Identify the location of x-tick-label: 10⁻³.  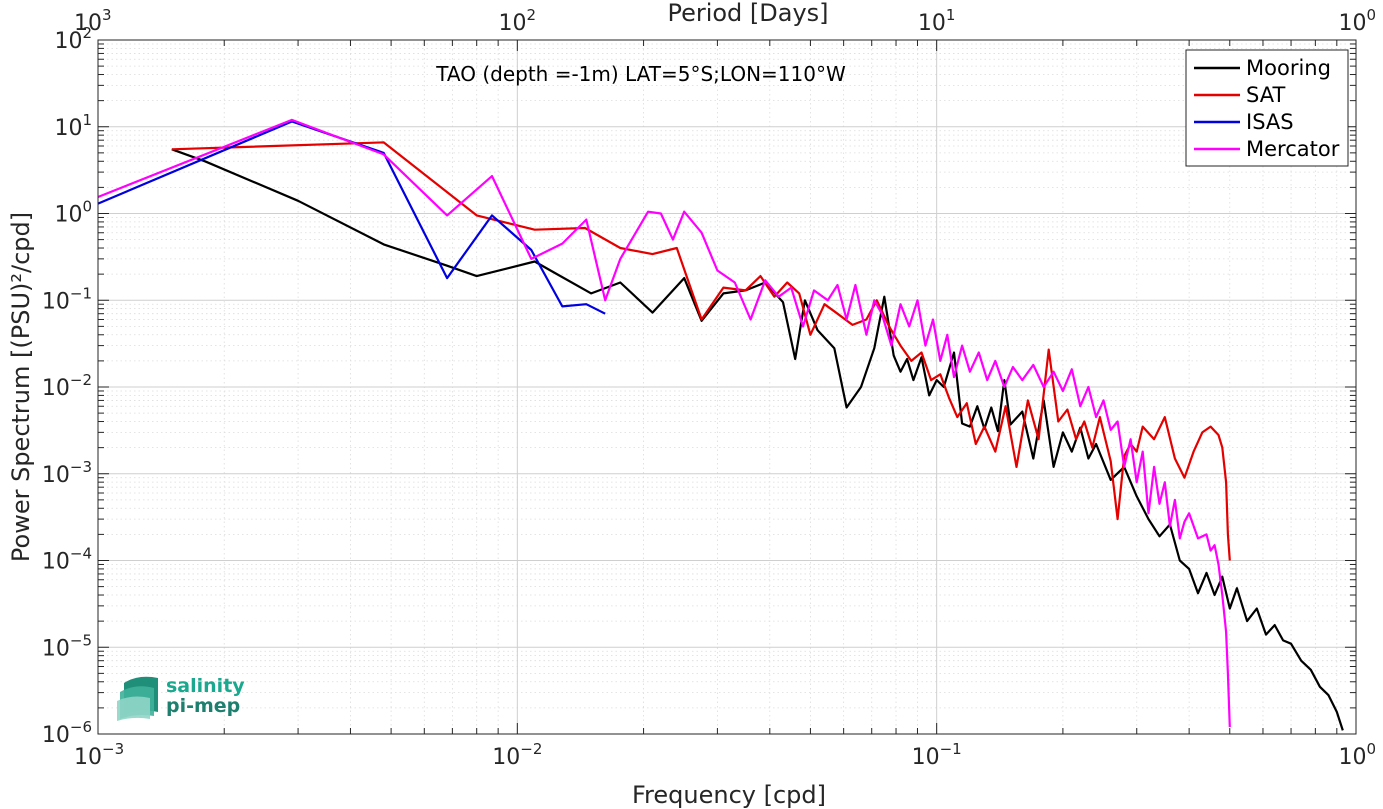
(99, 755).